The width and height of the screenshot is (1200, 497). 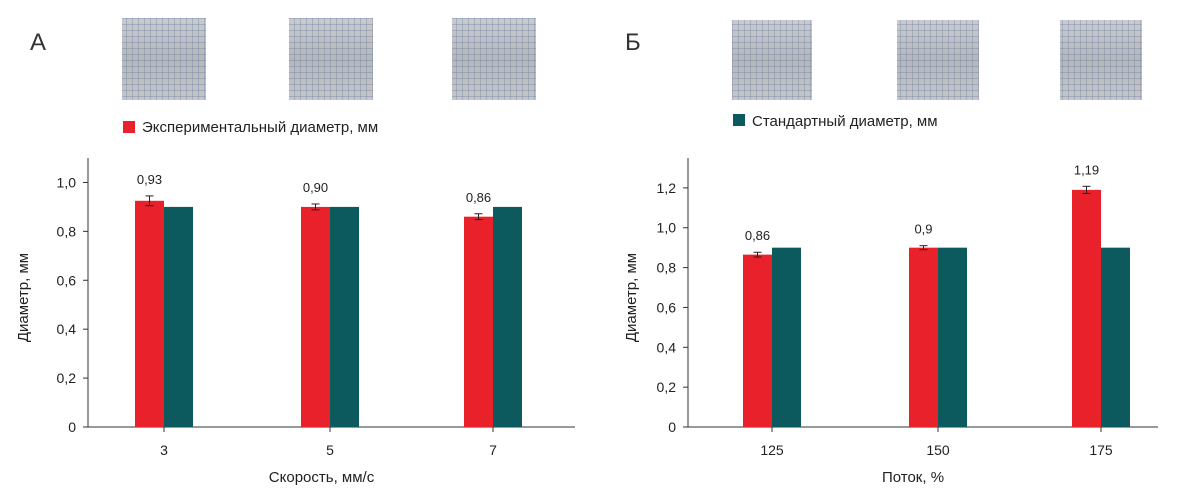 I want to click on sample-photos-a, so click(x=329, y=59).